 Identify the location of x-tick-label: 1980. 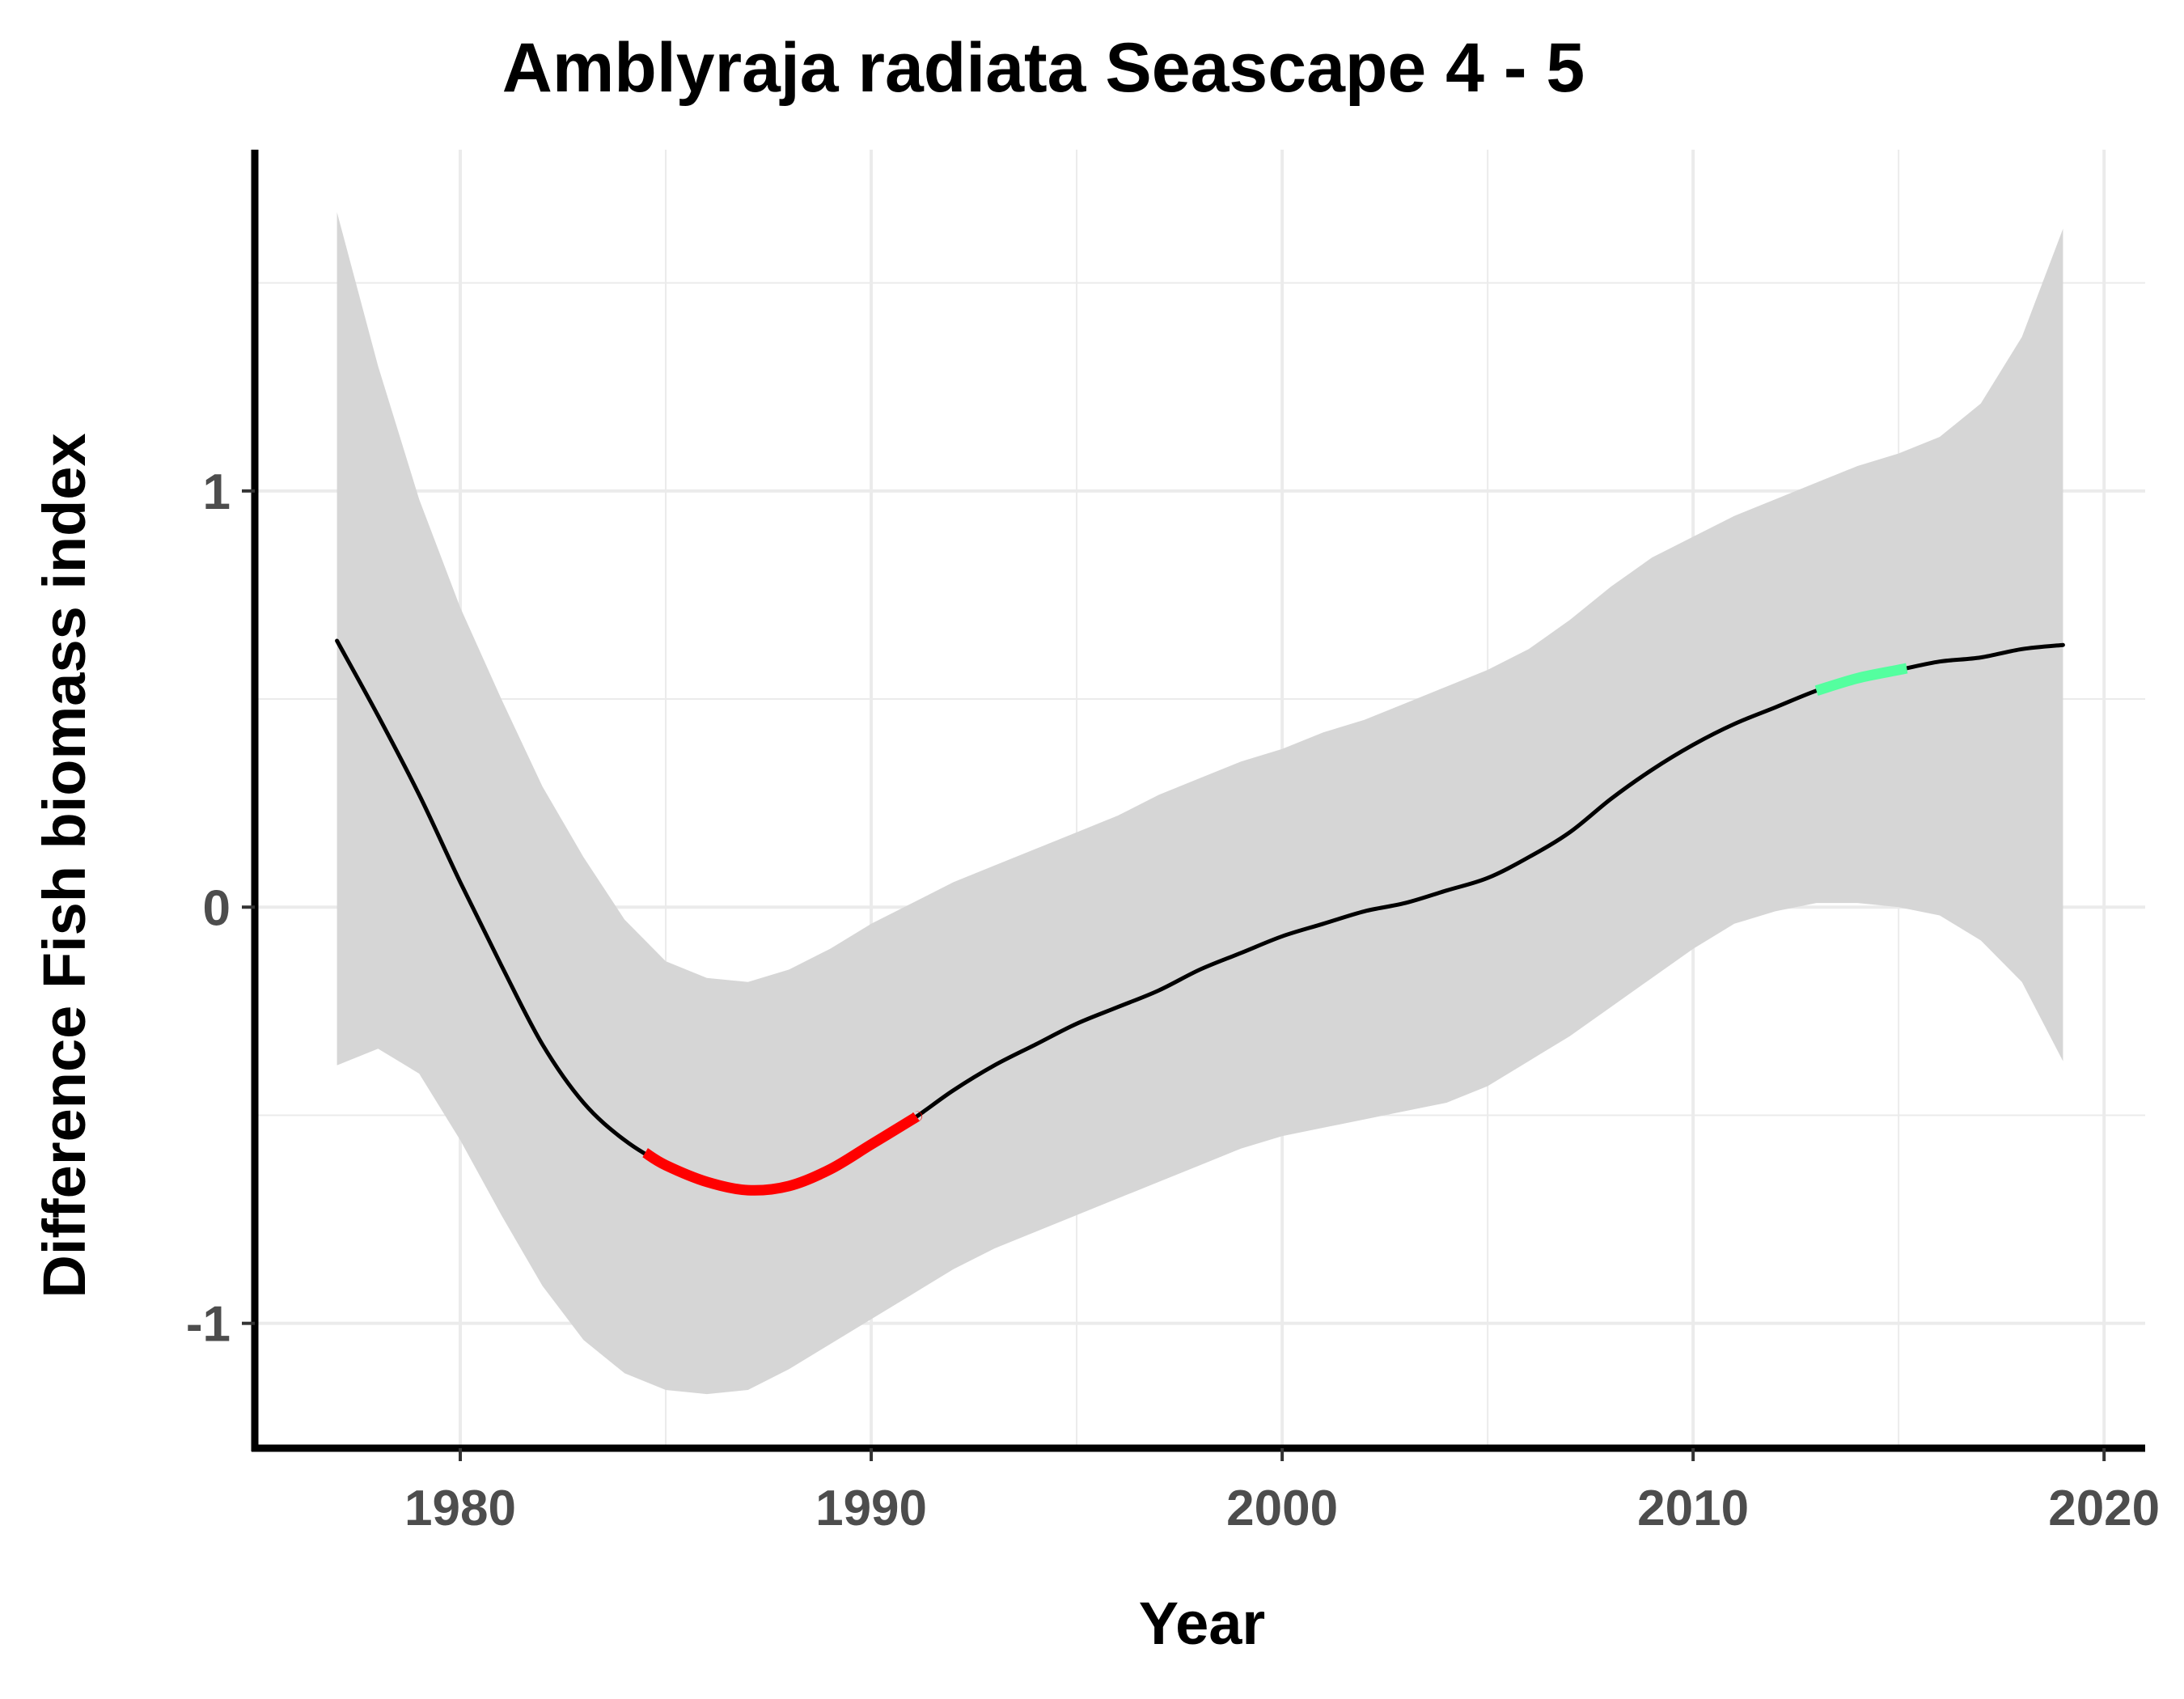
(460, 1508).